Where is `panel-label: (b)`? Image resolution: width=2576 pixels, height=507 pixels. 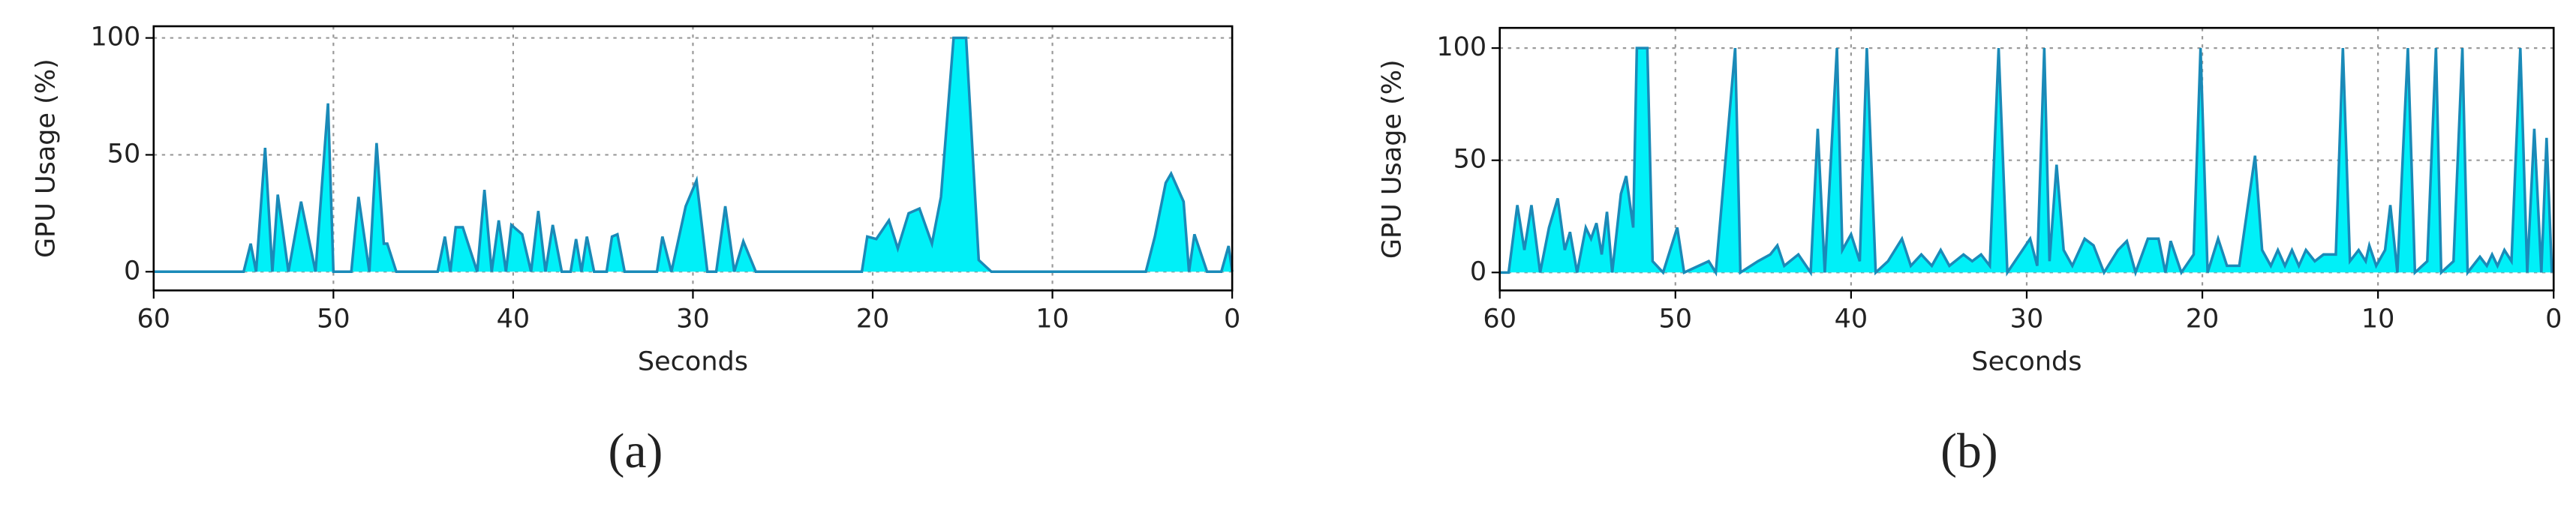 panel-label: (b) is located at coordinates (1969, 451).